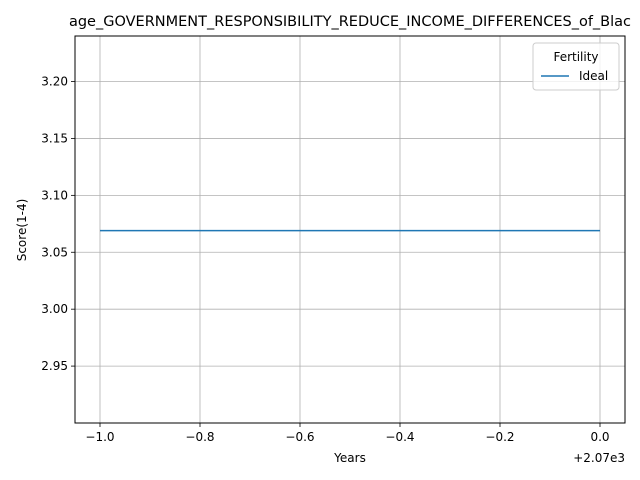 The width and height of the screenshot is (640, 480). What do you see at coordinates (599, 458) in the screenshot?
I see `x-axis-offset-label: +2.07e3` at bounding box center [599, 458].